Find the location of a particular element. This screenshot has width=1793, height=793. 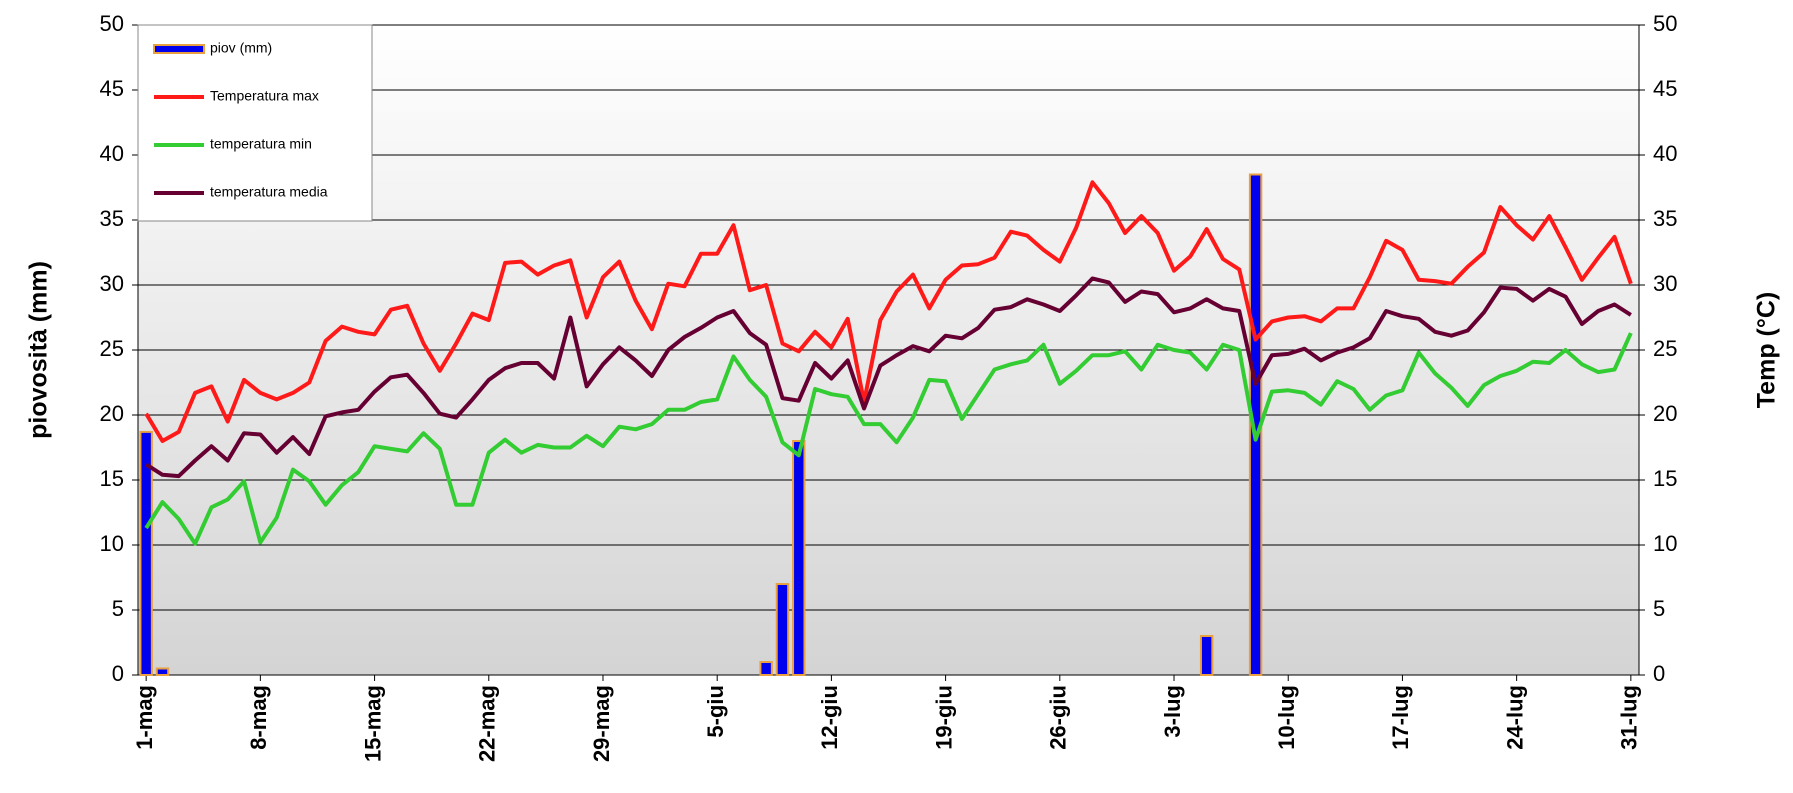

y-tick-label: 10 is located at coordinates (112, 543).